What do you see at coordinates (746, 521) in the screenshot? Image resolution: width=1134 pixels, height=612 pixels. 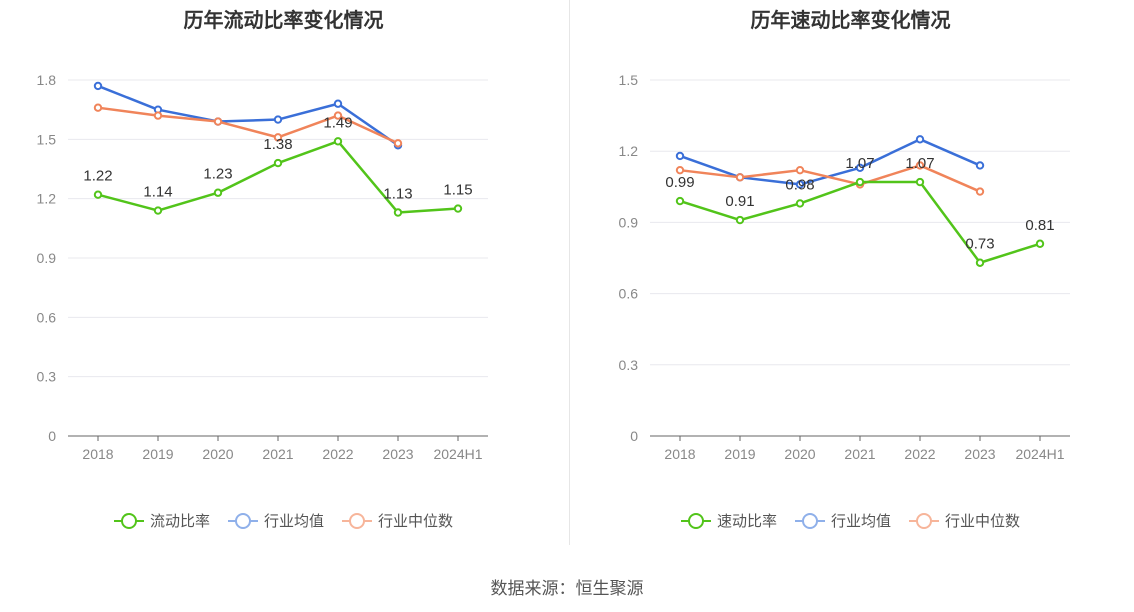 I see `legend-label: 速动比率` at bounding box center [746, 521].